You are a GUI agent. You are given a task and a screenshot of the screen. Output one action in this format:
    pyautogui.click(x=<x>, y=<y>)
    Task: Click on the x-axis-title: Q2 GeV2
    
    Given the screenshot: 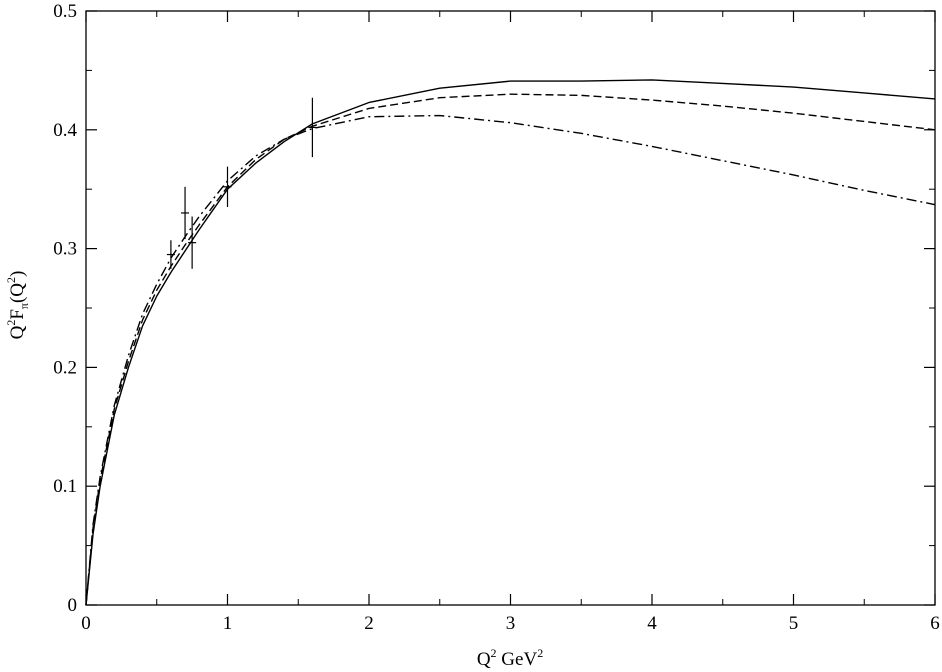 What is the action you would take?
    pyautogui.click(x=510, y=658)
    